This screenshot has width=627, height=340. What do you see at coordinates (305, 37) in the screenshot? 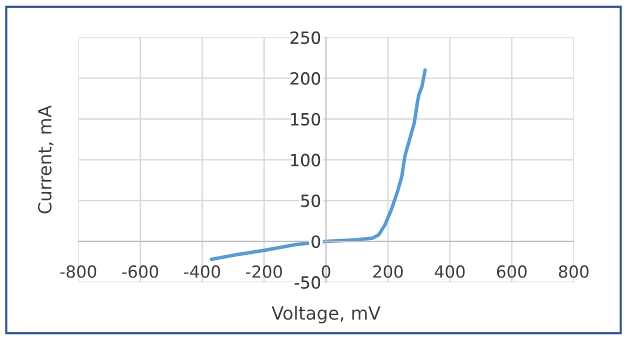
I see `y-tick-label: 250` at bounding box center [305, 37].